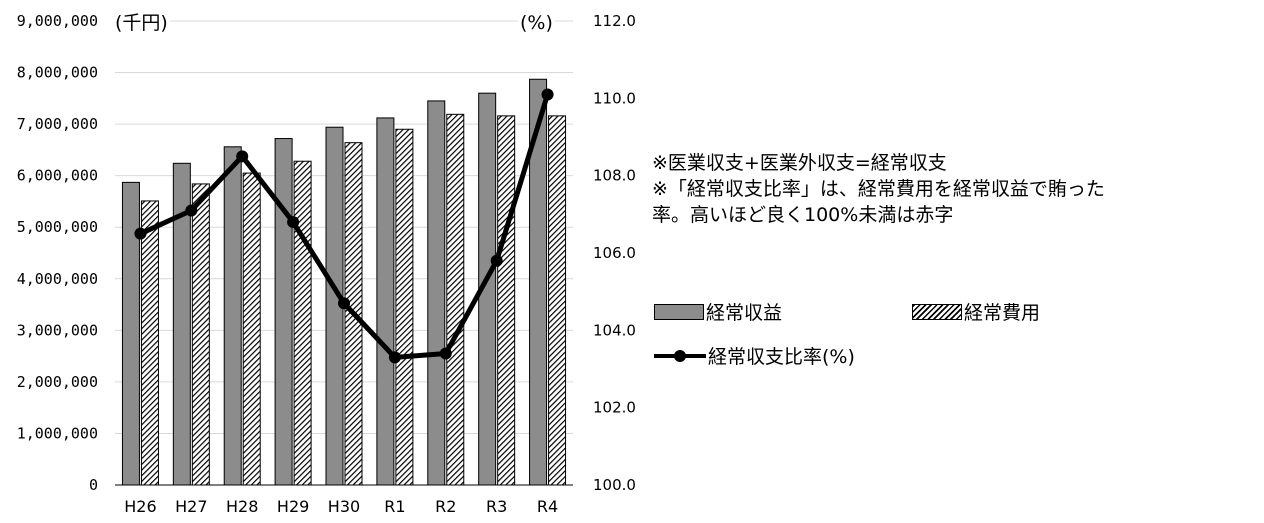  I want to click on legend-revenue: 経常収益, so click(718, 311).